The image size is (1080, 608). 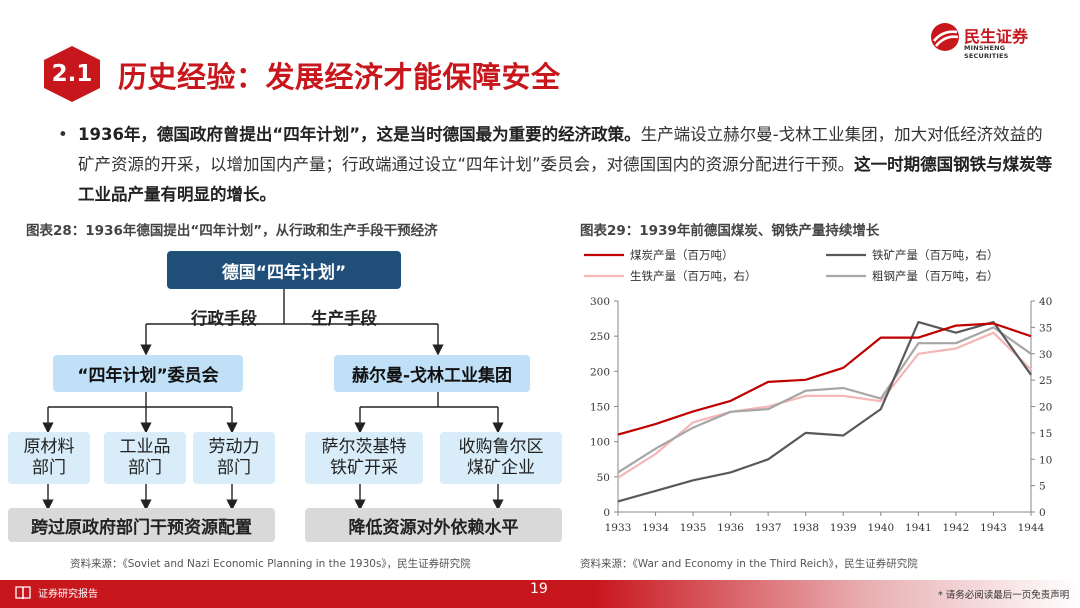 I want to click on y-left-tick-label: 200, so click(x=600, y=372).